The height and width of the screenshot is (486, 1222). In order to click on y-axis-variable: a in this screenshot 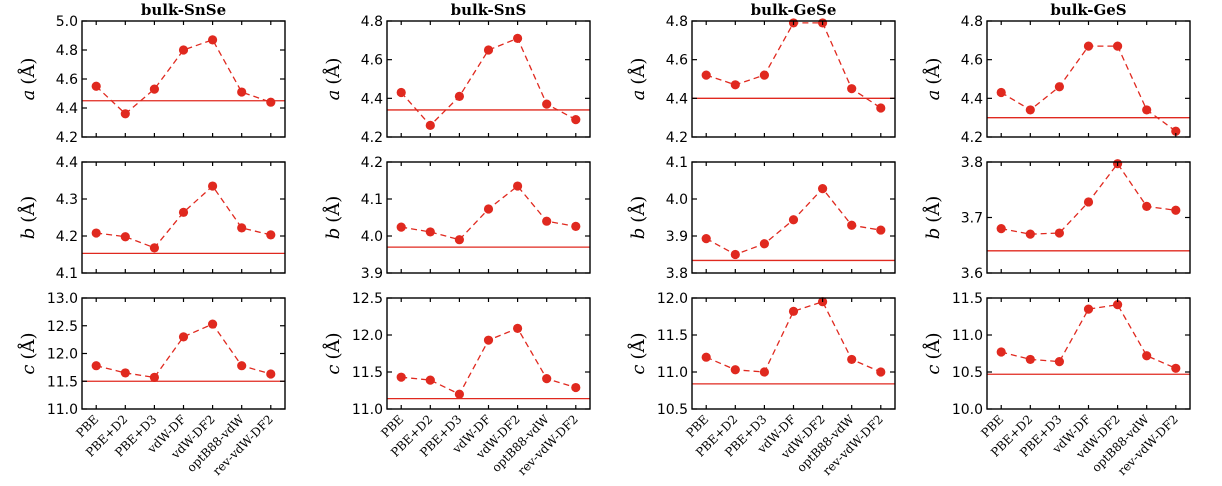, I will do `click(333, 95)`.